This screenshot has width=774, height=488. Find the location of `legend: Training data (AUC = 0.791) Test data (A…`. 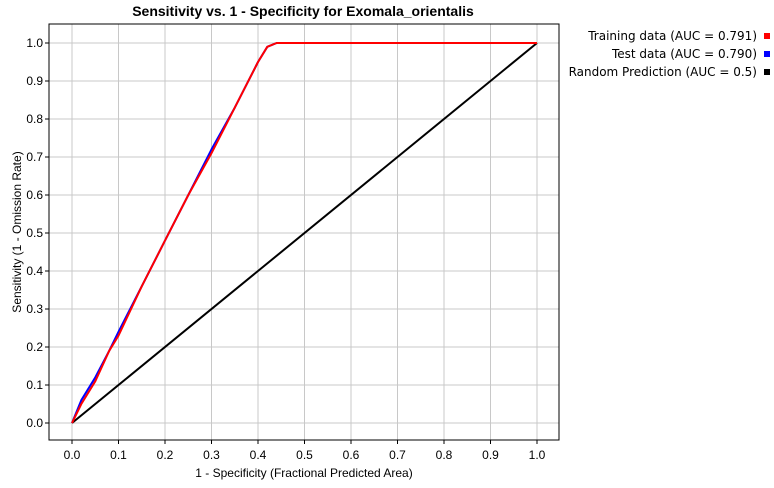

legend: Training data (AUC = 0.791) Test data (A… is located at coordinates (657, 54).